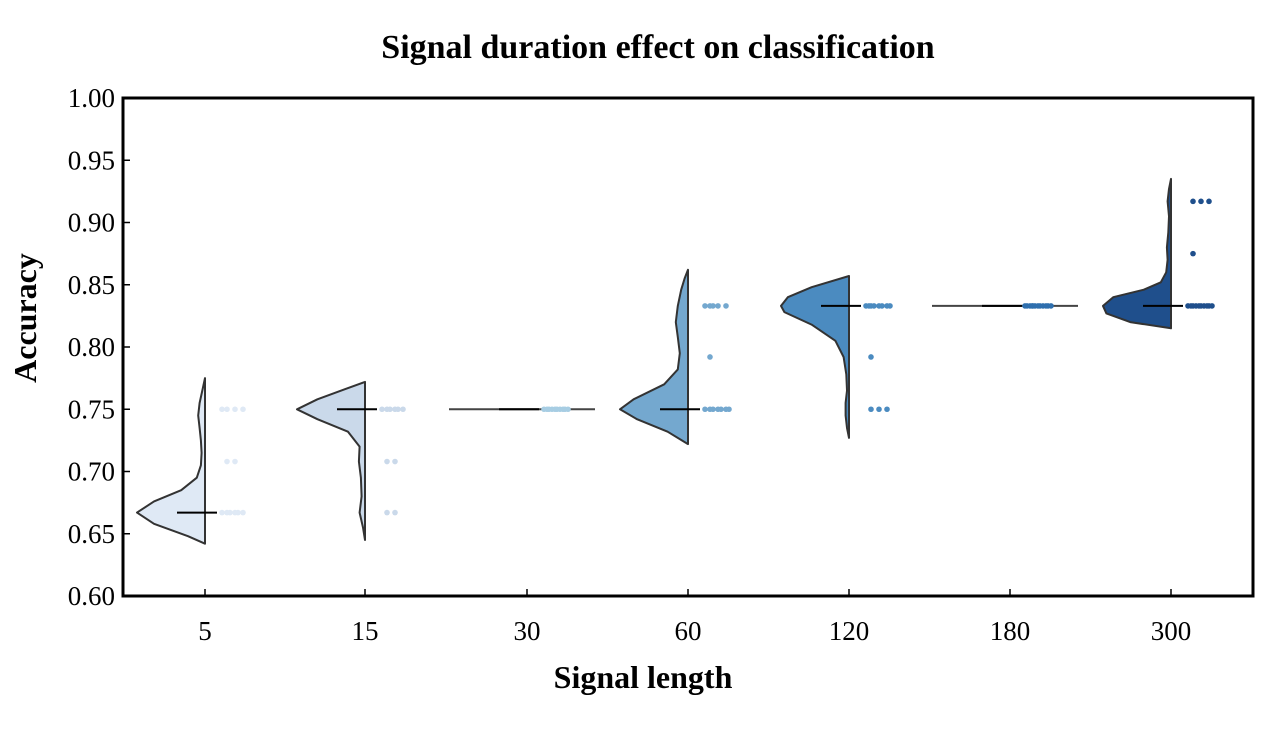  I want to click on x-tick-label: 5, so click(205, 631).